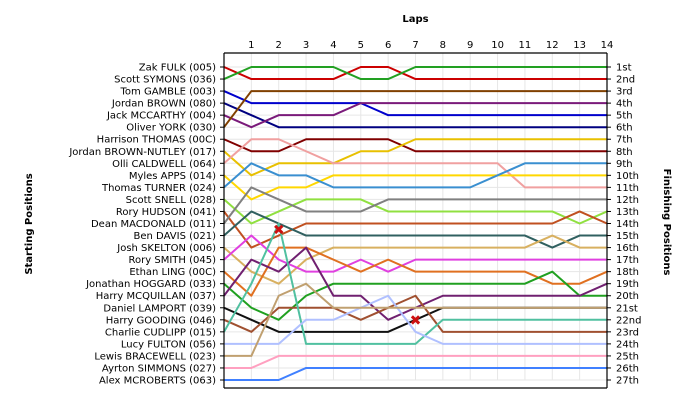 This screenshot has height=405, width=700. What do you see at coordinates (579, 45) in the screenshot?
I see `lap-tick-label: 13` at bounding box center [579, 45].